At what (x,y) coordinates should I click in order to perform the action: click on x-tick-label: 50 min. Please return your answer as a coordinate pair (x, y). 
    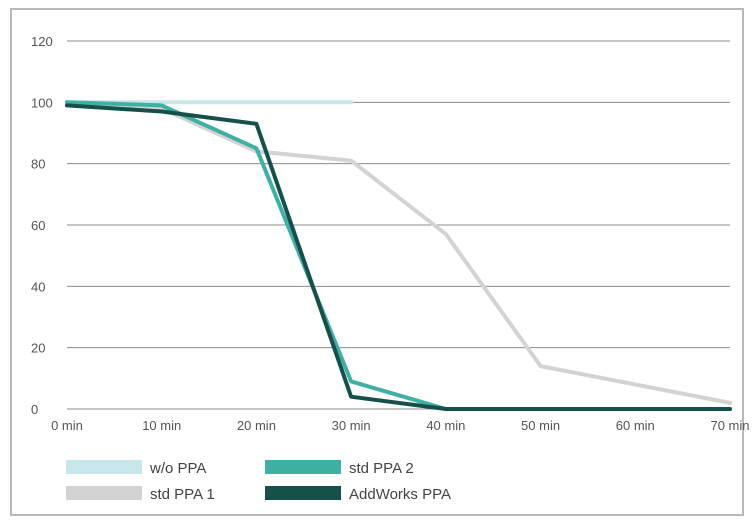
    Looking at the image, I should click on (540, 425).